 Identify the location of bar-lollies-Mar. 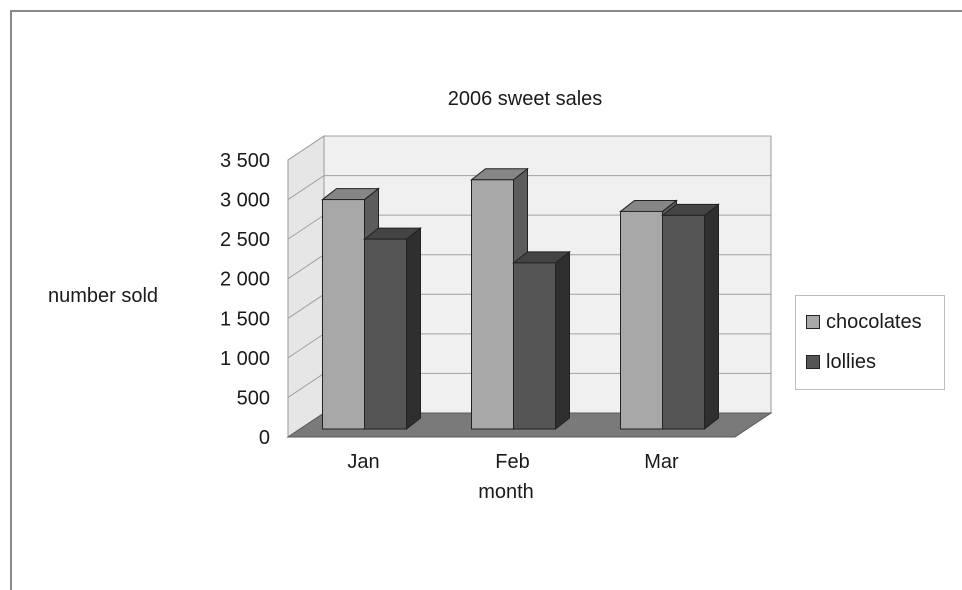
(690, 317).